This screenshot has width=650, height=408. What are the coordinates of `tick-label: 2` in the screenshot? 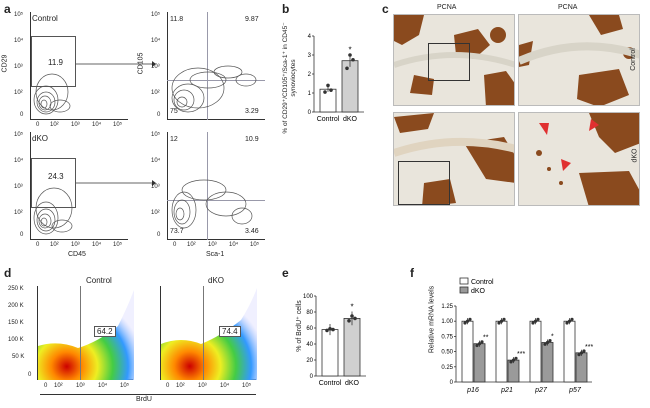 It's located at (310, 75).